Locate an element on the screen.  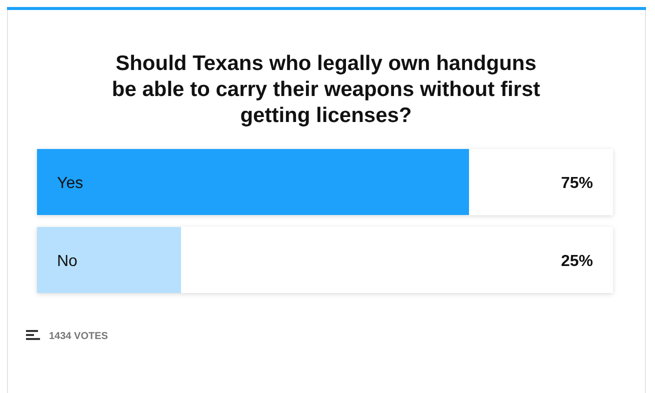
y-tick-label: No is located at coordinates (67, 261).